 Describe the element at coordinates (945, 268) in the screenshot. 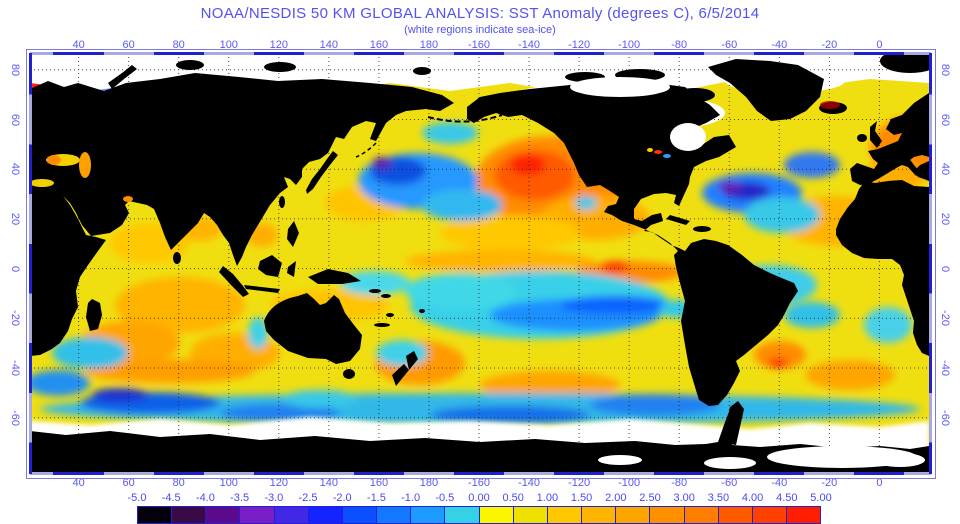

I see `latitude-tick-label: 0` at that location.